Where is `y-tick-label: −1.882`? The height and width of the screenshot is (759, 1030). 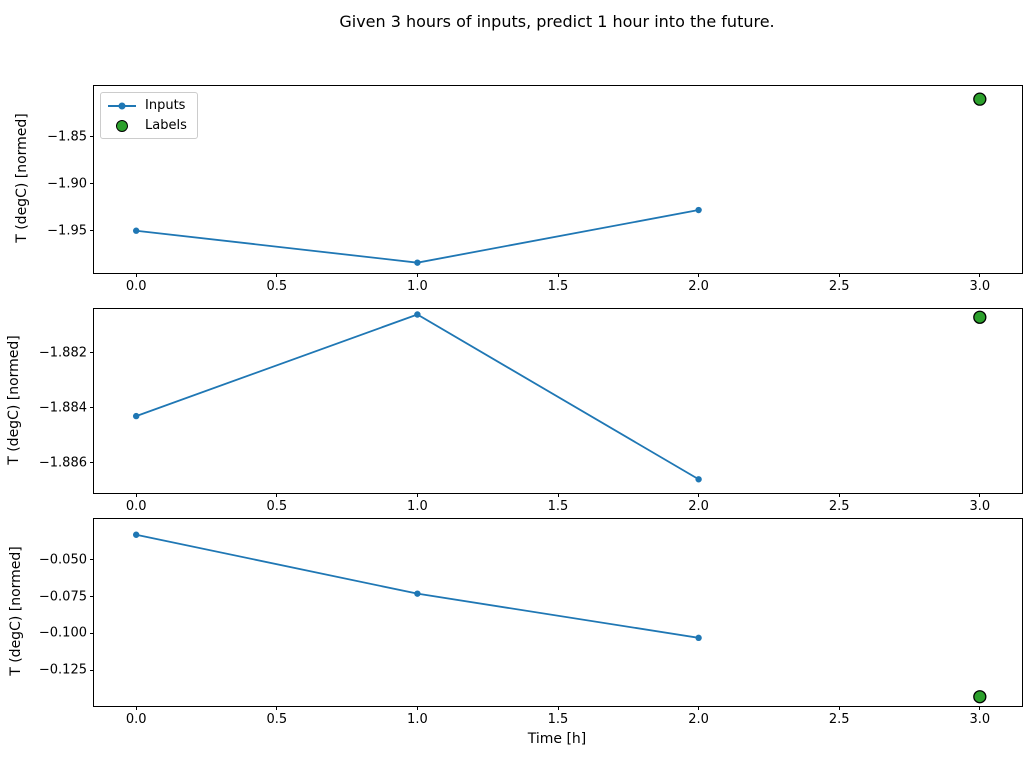 y-tick-label: −1.882 is located at coordinates (62, 353).